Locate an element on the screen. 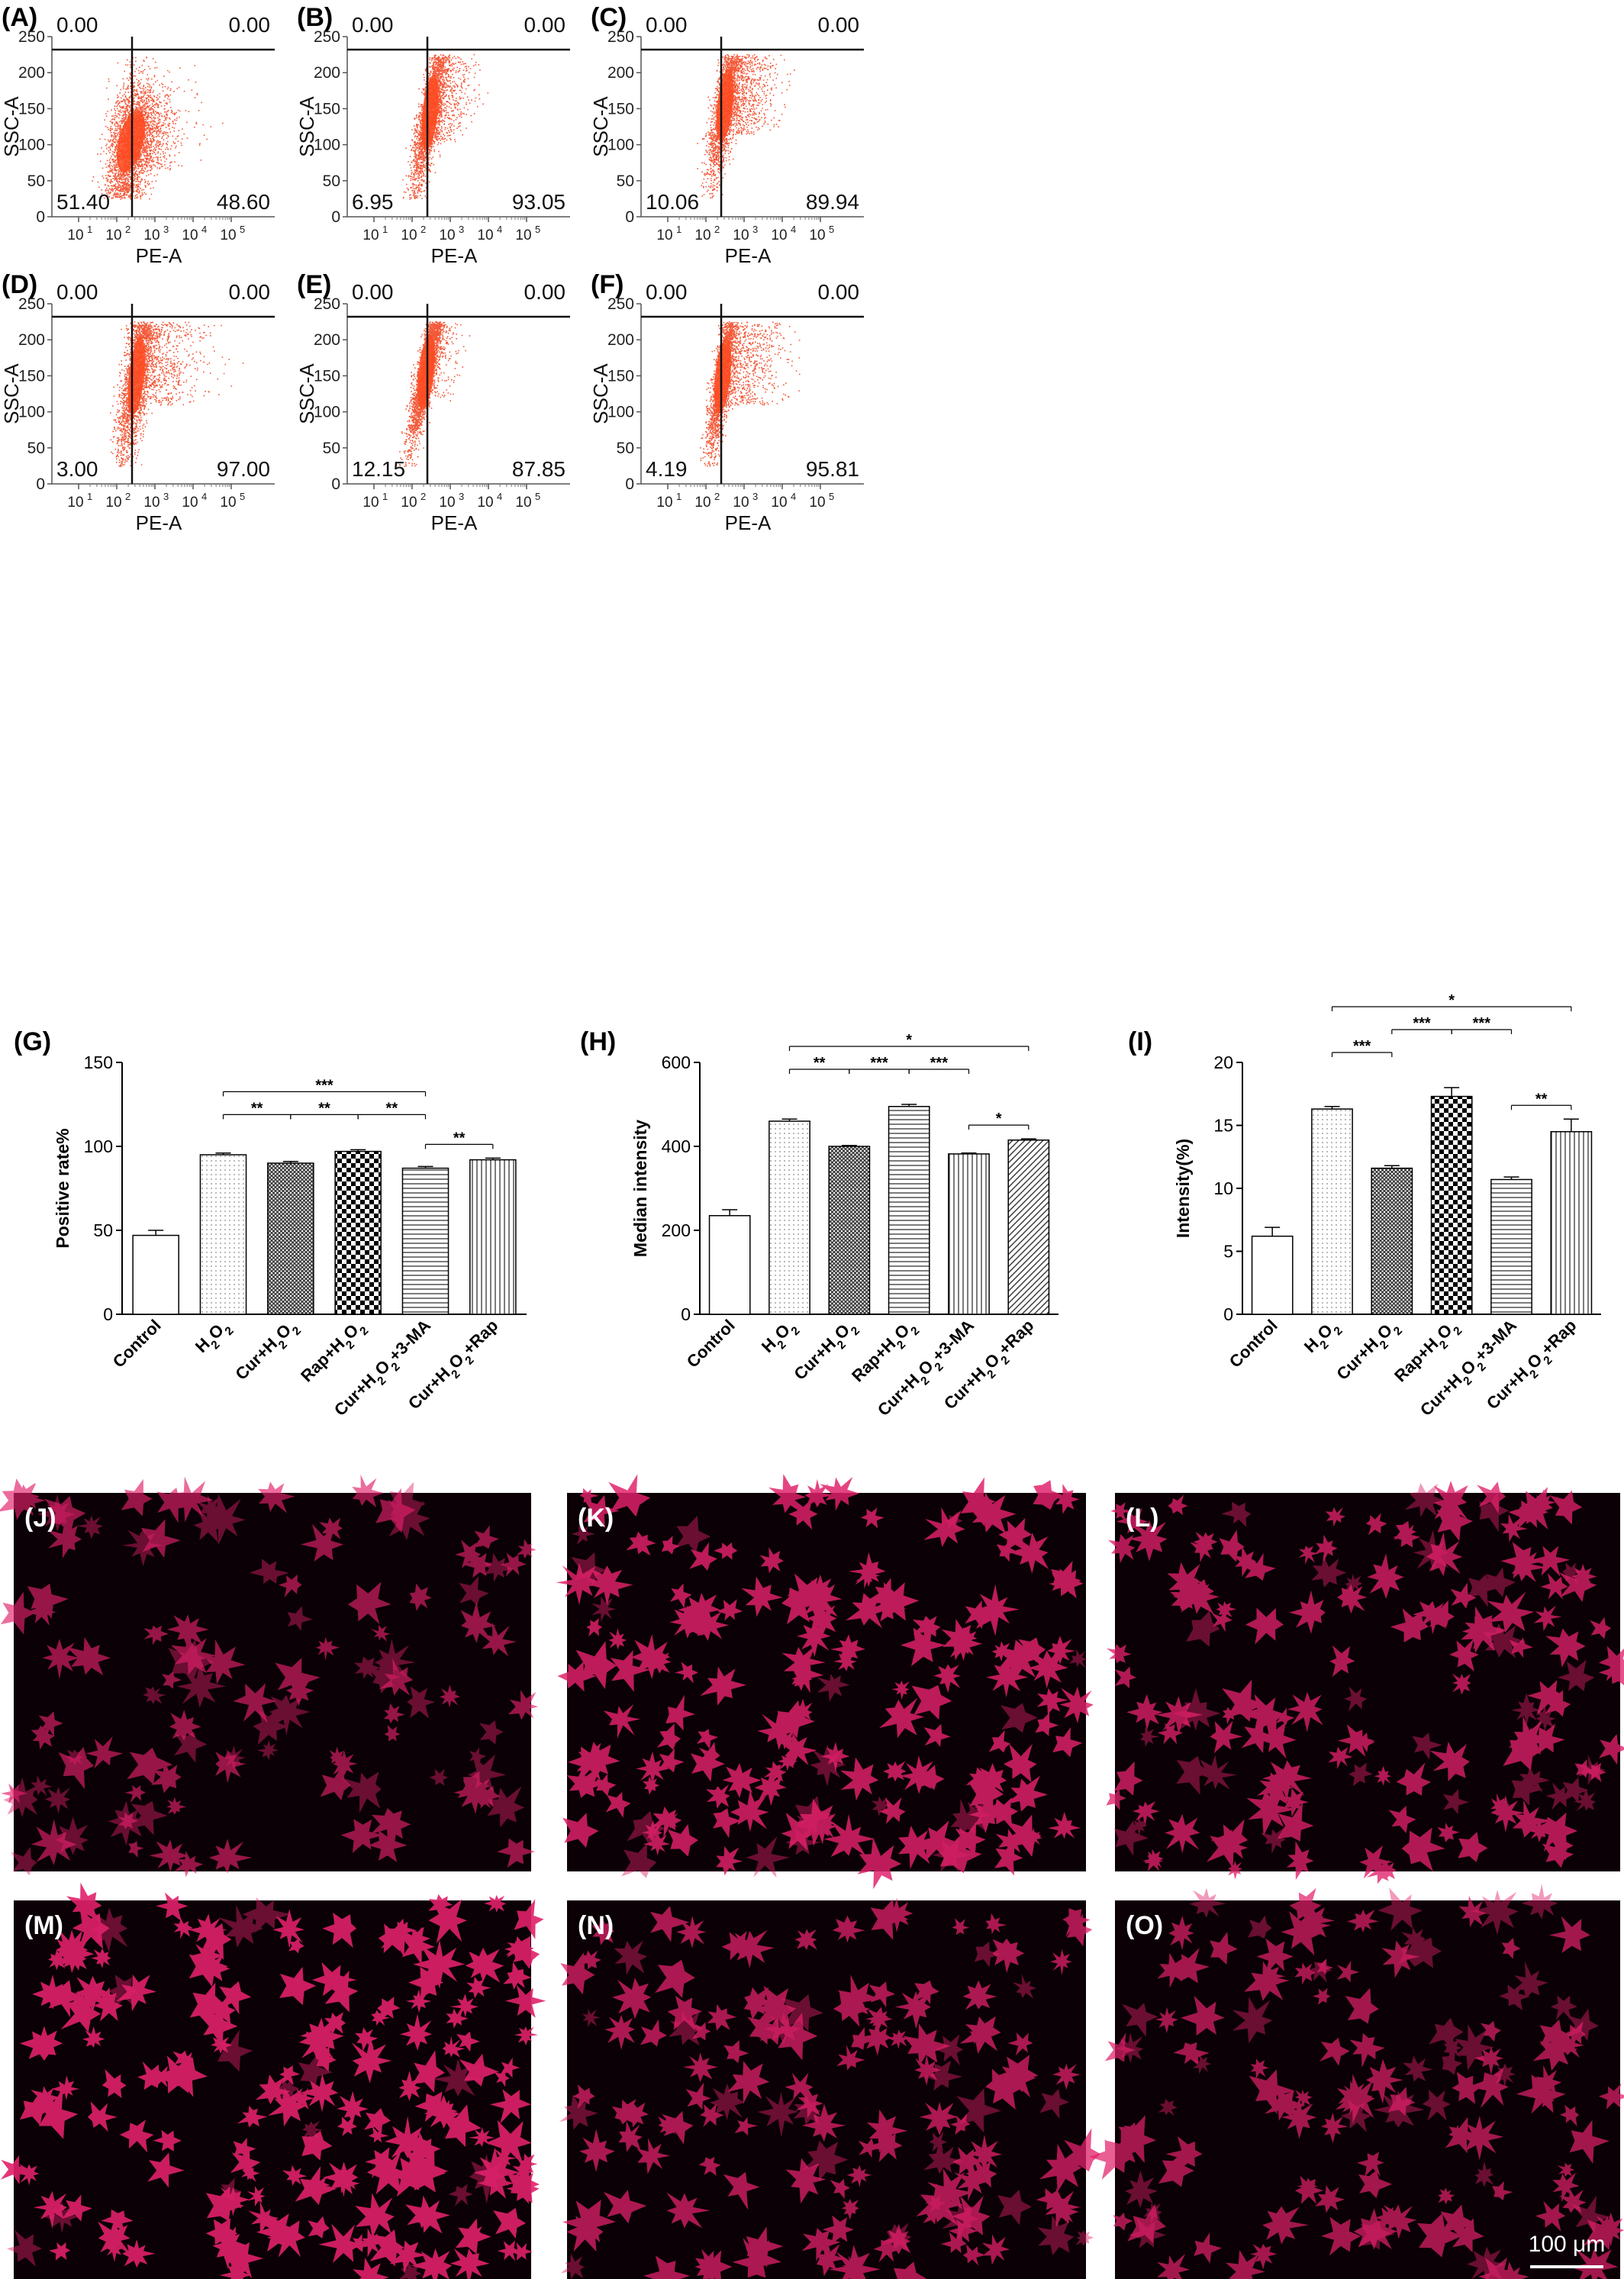 This screenshot has height=2279, width=1624. panel-label: (J) is located at coordinates (40, 1519).